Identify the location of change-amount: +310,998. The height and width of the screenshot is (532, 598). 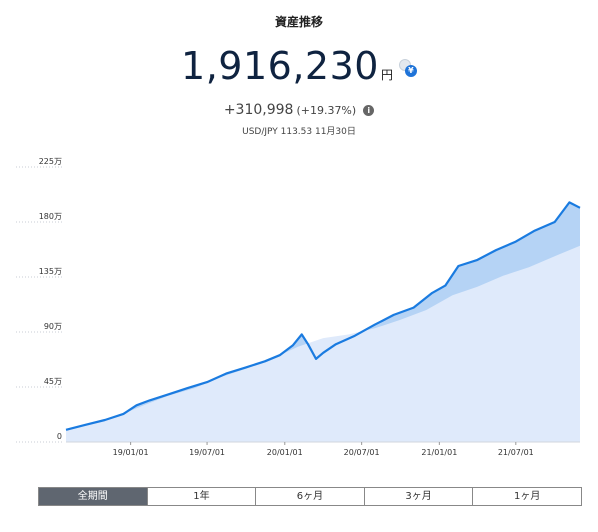
(258, 110).